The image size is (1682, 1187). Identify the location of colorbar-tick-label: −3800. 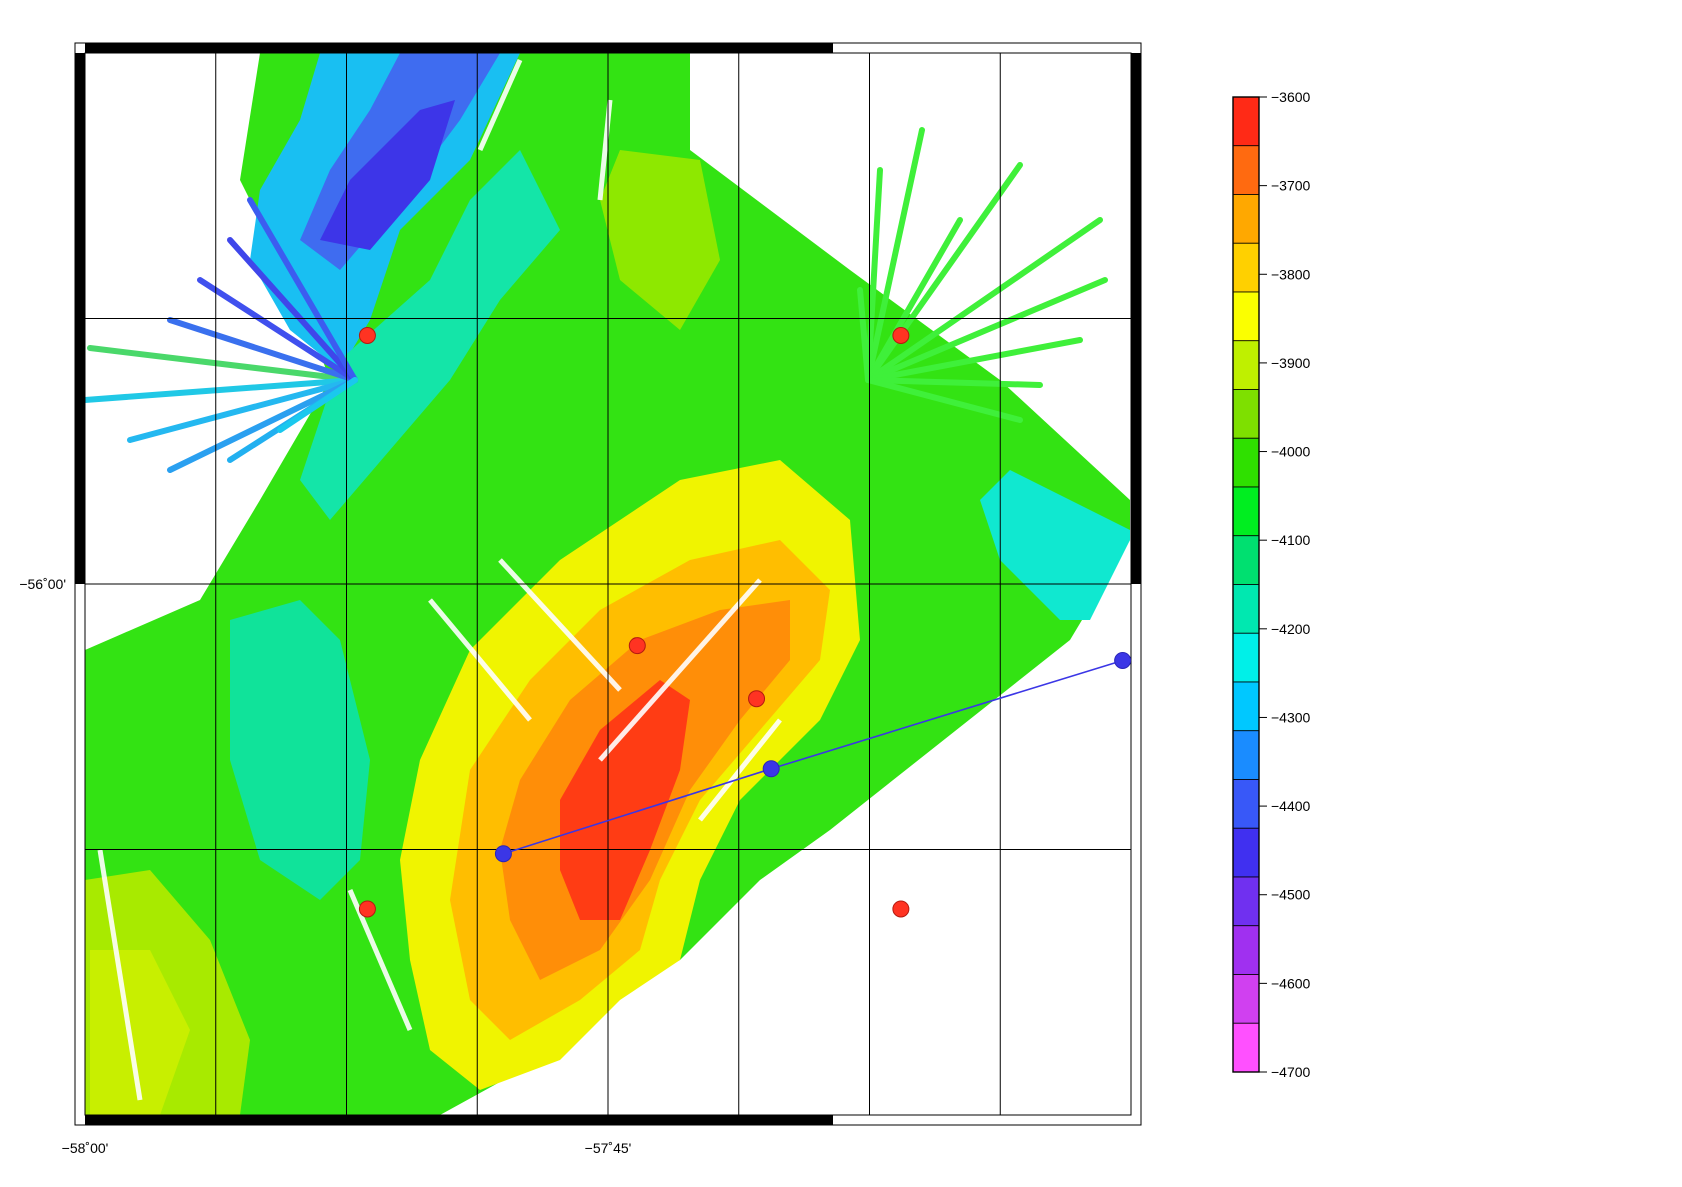
(1291, 274).